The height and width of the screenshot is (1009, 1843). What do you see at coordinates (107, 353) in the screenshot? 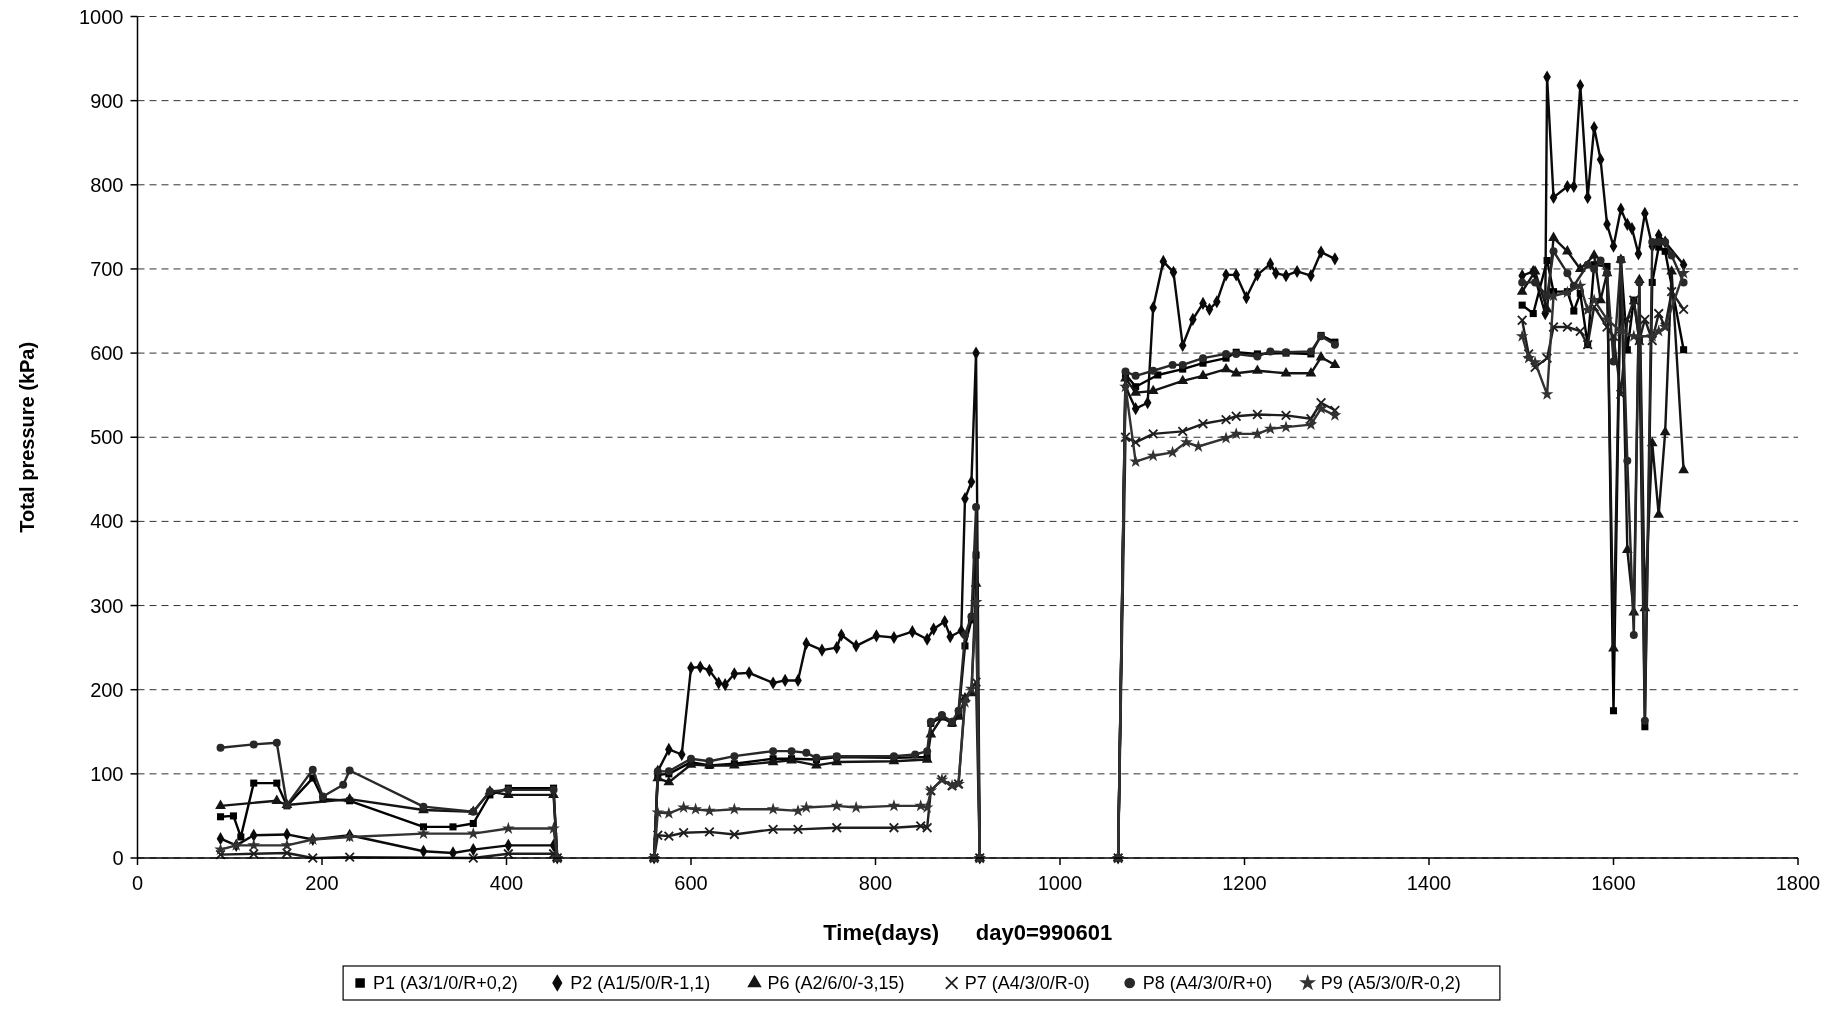
I see `y-tick-label: 600` at bounding box center [107, 353].